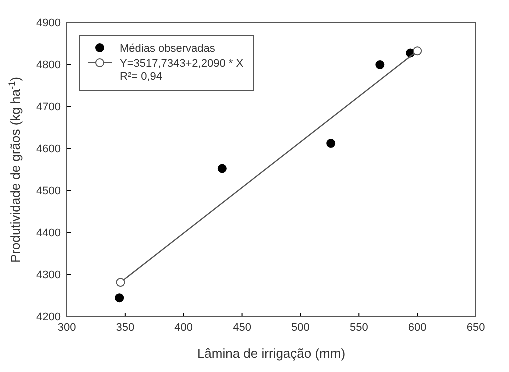  I want to click on y-tick-label: 4200, so click(48, 318).